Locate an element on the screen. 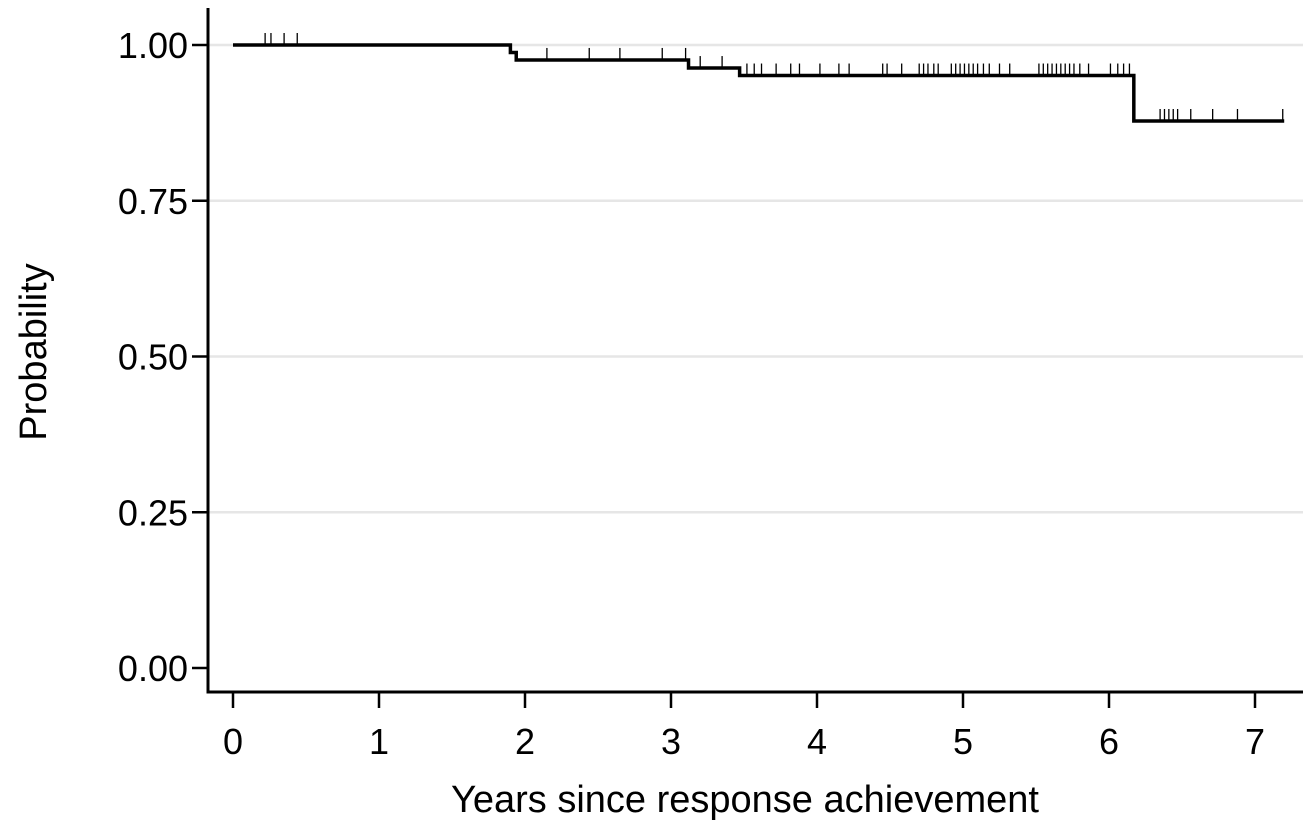 The width and height of the screenshot is (1303, 820). y-tick-label: 1.00 is located at coordinates (153, 45).